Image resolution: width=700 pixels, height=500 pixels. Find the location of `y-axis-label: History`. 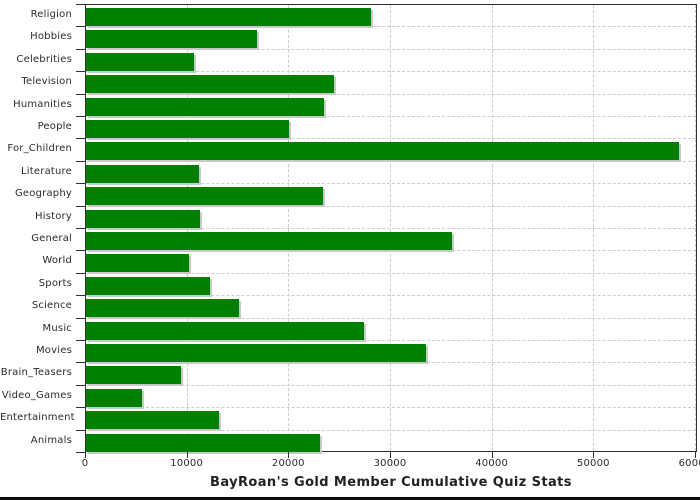

y-axis-label: History is located at coordinates (53, 216).